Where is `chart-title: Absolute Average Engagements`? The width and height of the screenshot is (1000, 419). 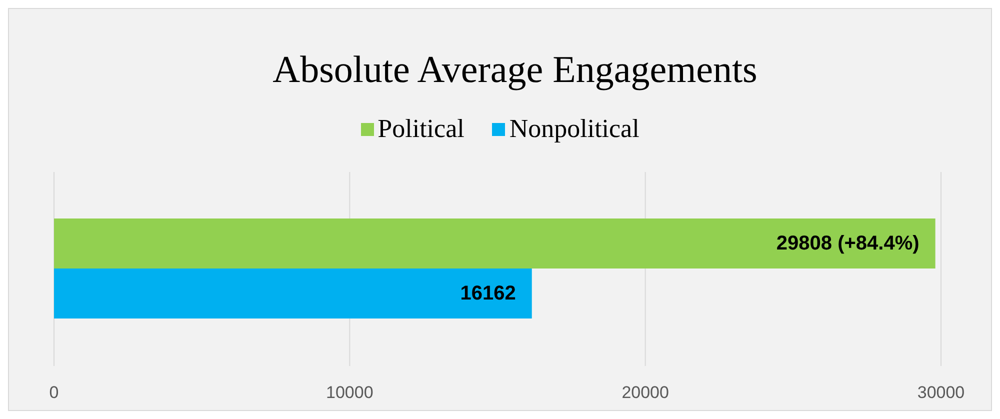 chart-title: Absolute Average Engagements is located at coordinates (515, 70).